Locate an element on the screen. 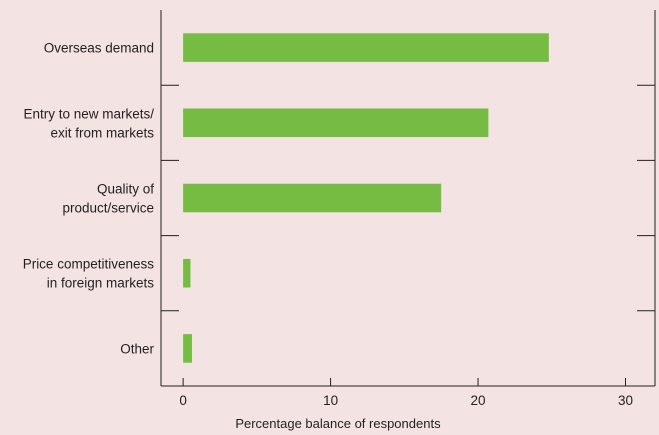 The image size is (659, 435). x-tick-labels: 0 10 20 30 is located at coordinates (406, 400).